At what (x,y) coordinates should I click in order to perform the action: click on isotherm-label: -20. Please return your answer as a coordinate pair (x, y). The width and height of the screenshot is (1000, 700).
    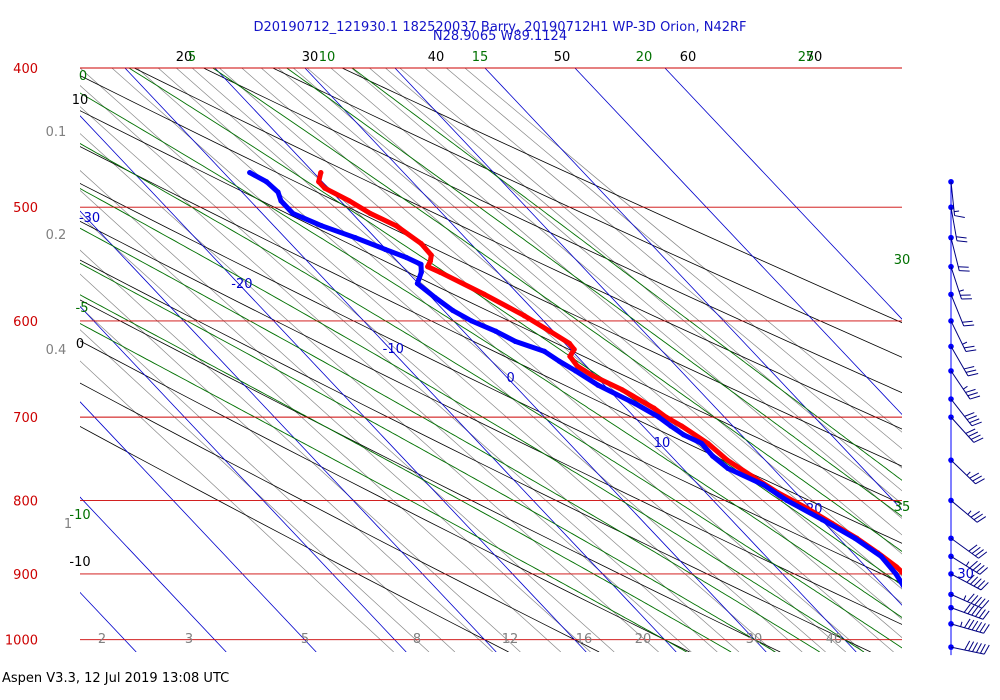
    Looking at the image, I should click on (241, 284).